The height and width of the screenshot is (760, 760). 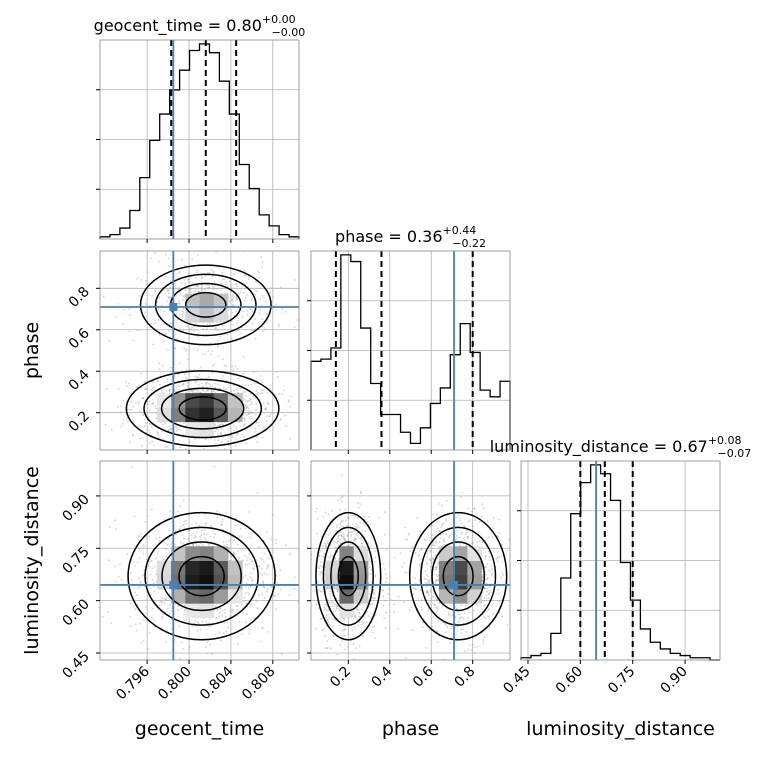 What do you see at coordinates (200, 26) in the screenshot?
I see `title-geocent-time: geocent_time = 0.80+0.00 −0.00` at bounding box center [200, 26].